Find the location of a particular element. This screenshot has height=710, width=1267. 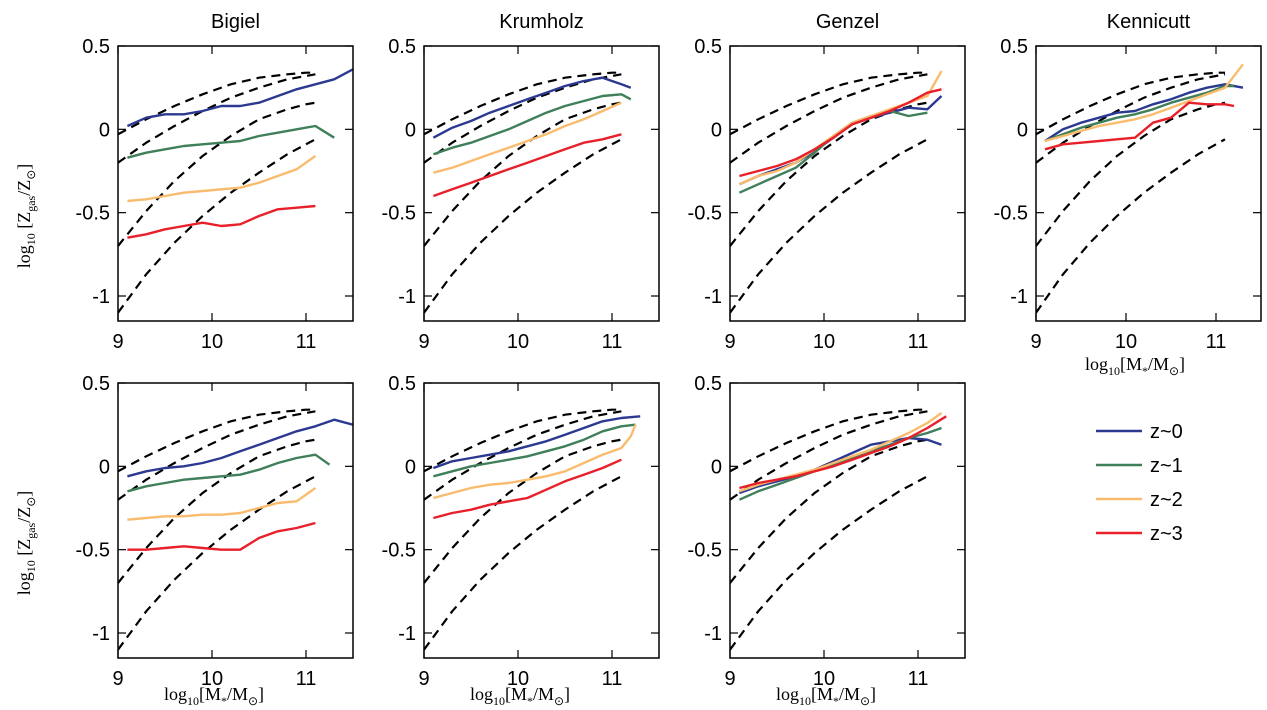

legend-entry: z~0 is located at coordinates (1139, 432).